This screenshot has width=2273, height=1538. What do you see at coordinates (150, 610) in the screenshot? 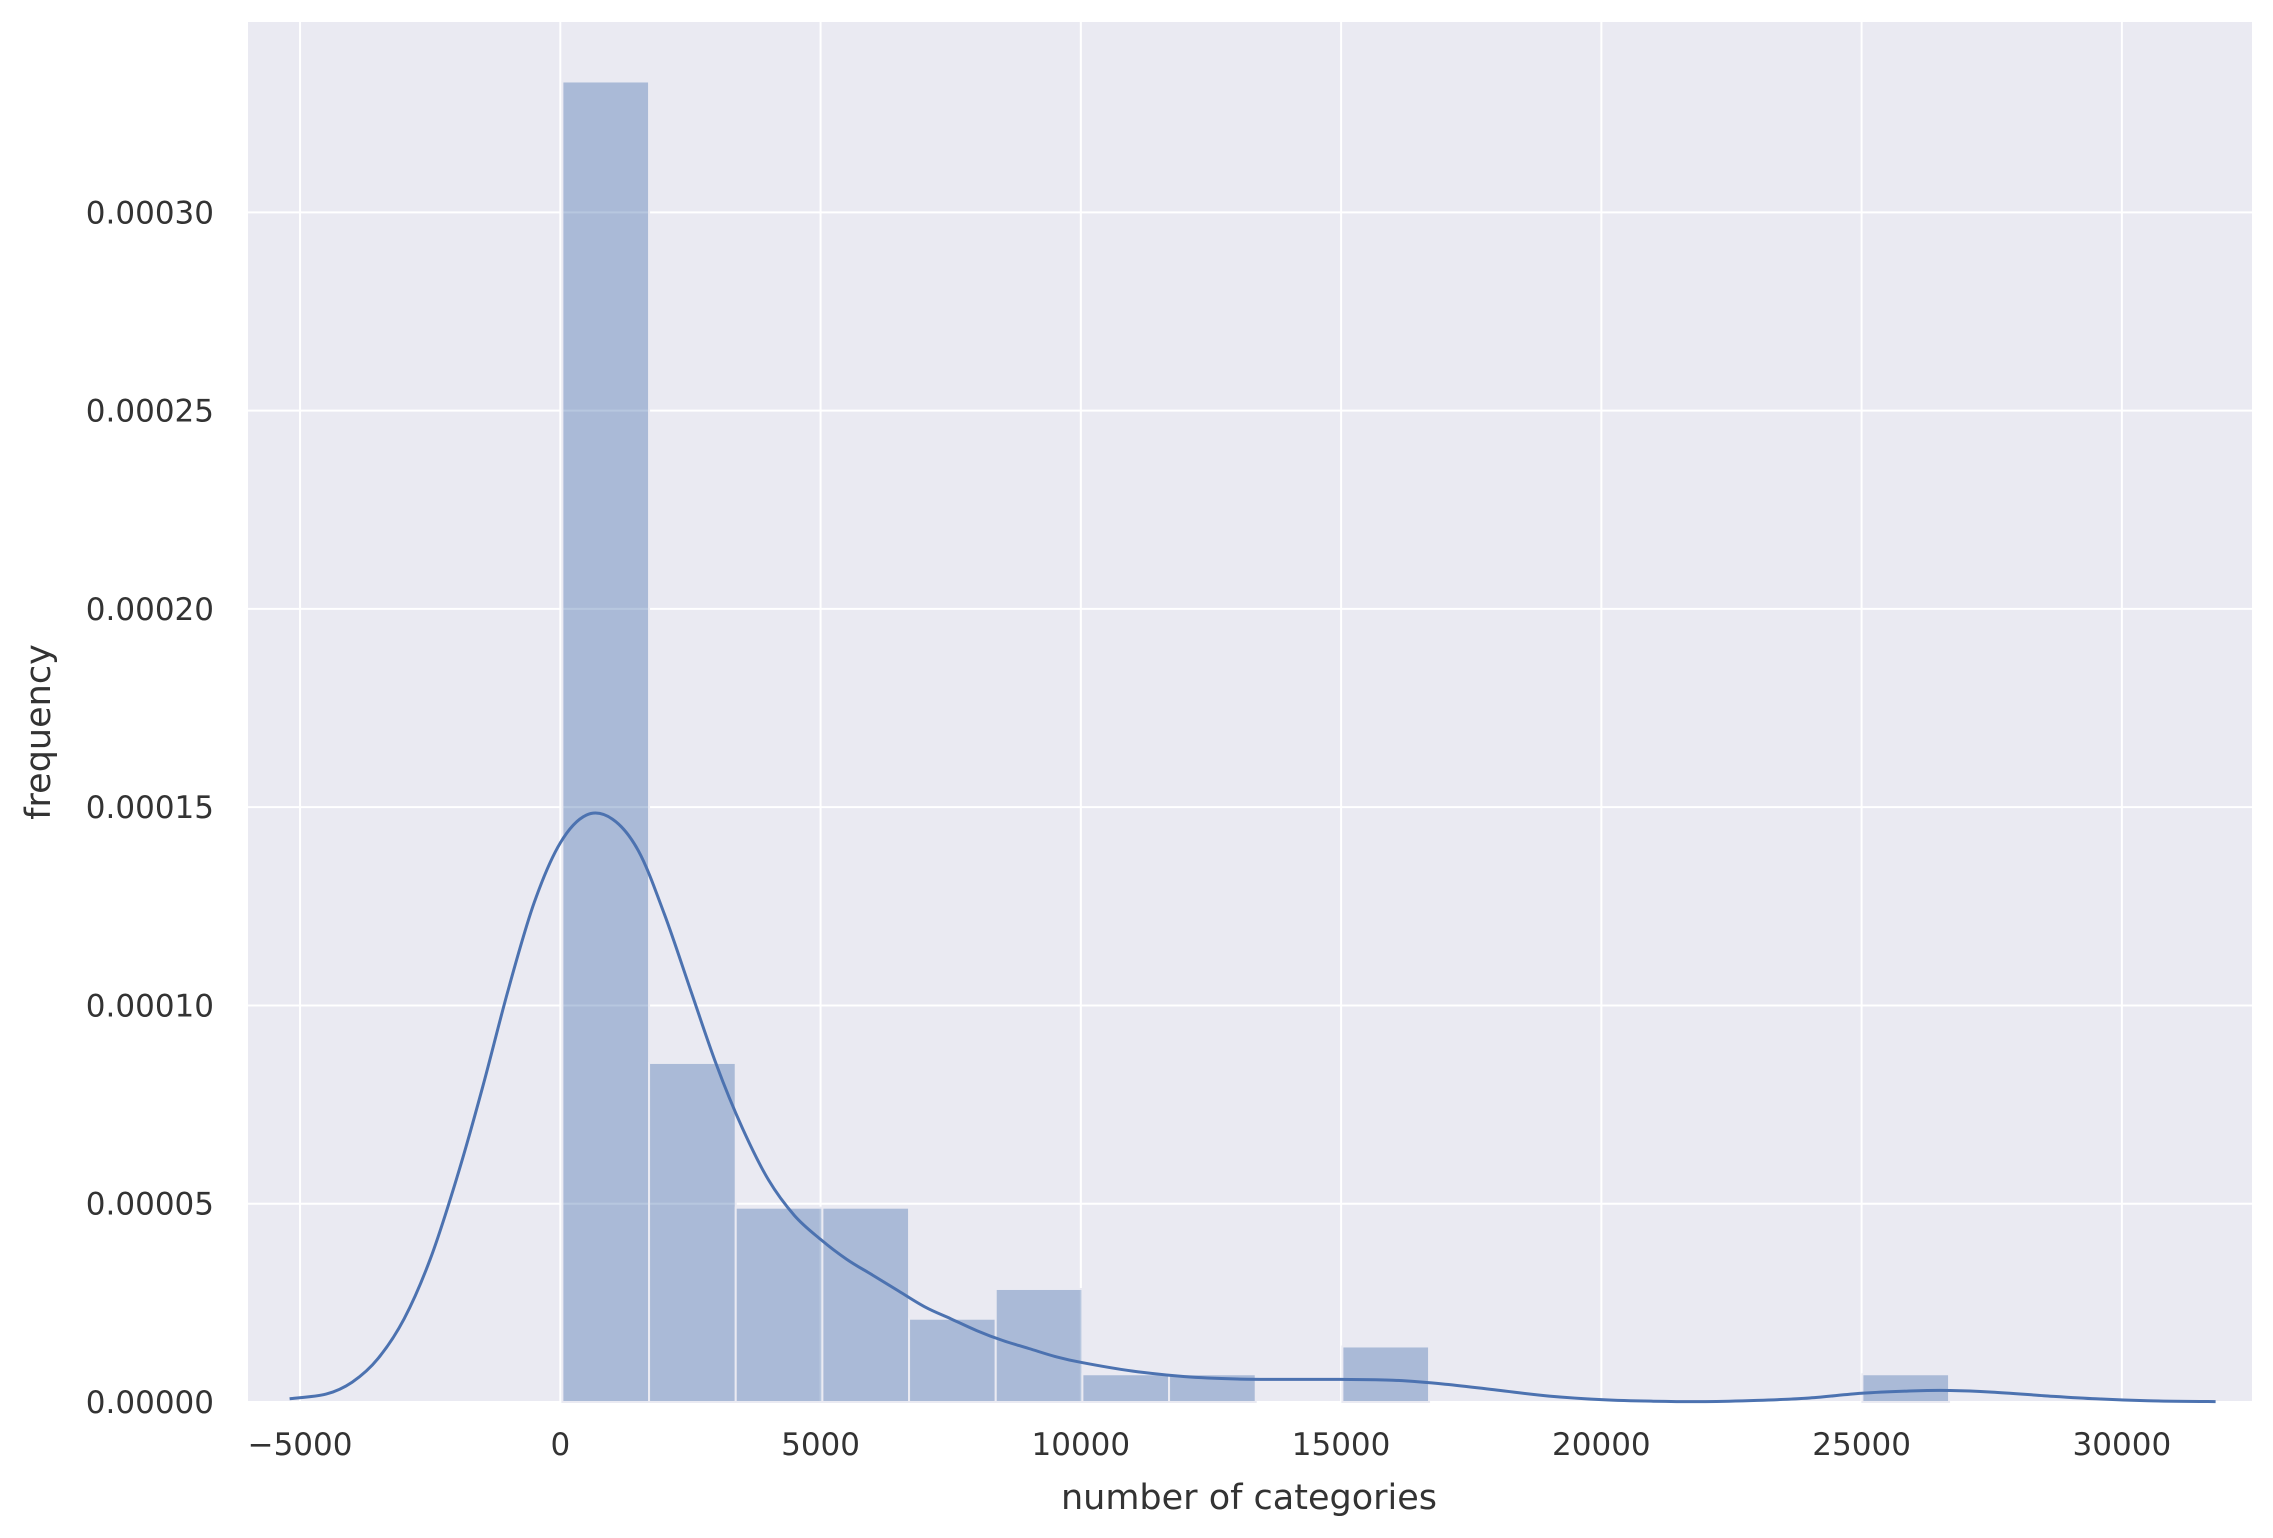
I see `y-tick-label-4: 0.00020` at bounding box center [150, 610].